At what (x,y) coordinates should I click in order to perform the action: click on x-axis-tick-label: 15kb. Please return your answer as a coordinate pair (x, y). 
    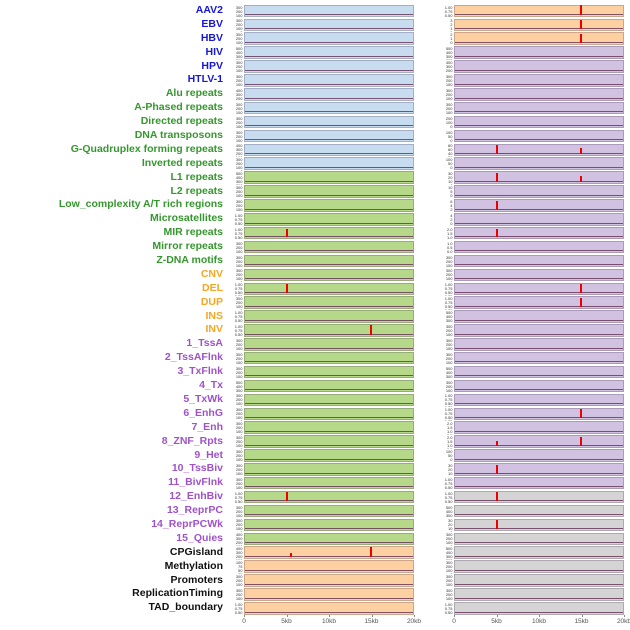
    Looking at the image, I should click on (581, 622).